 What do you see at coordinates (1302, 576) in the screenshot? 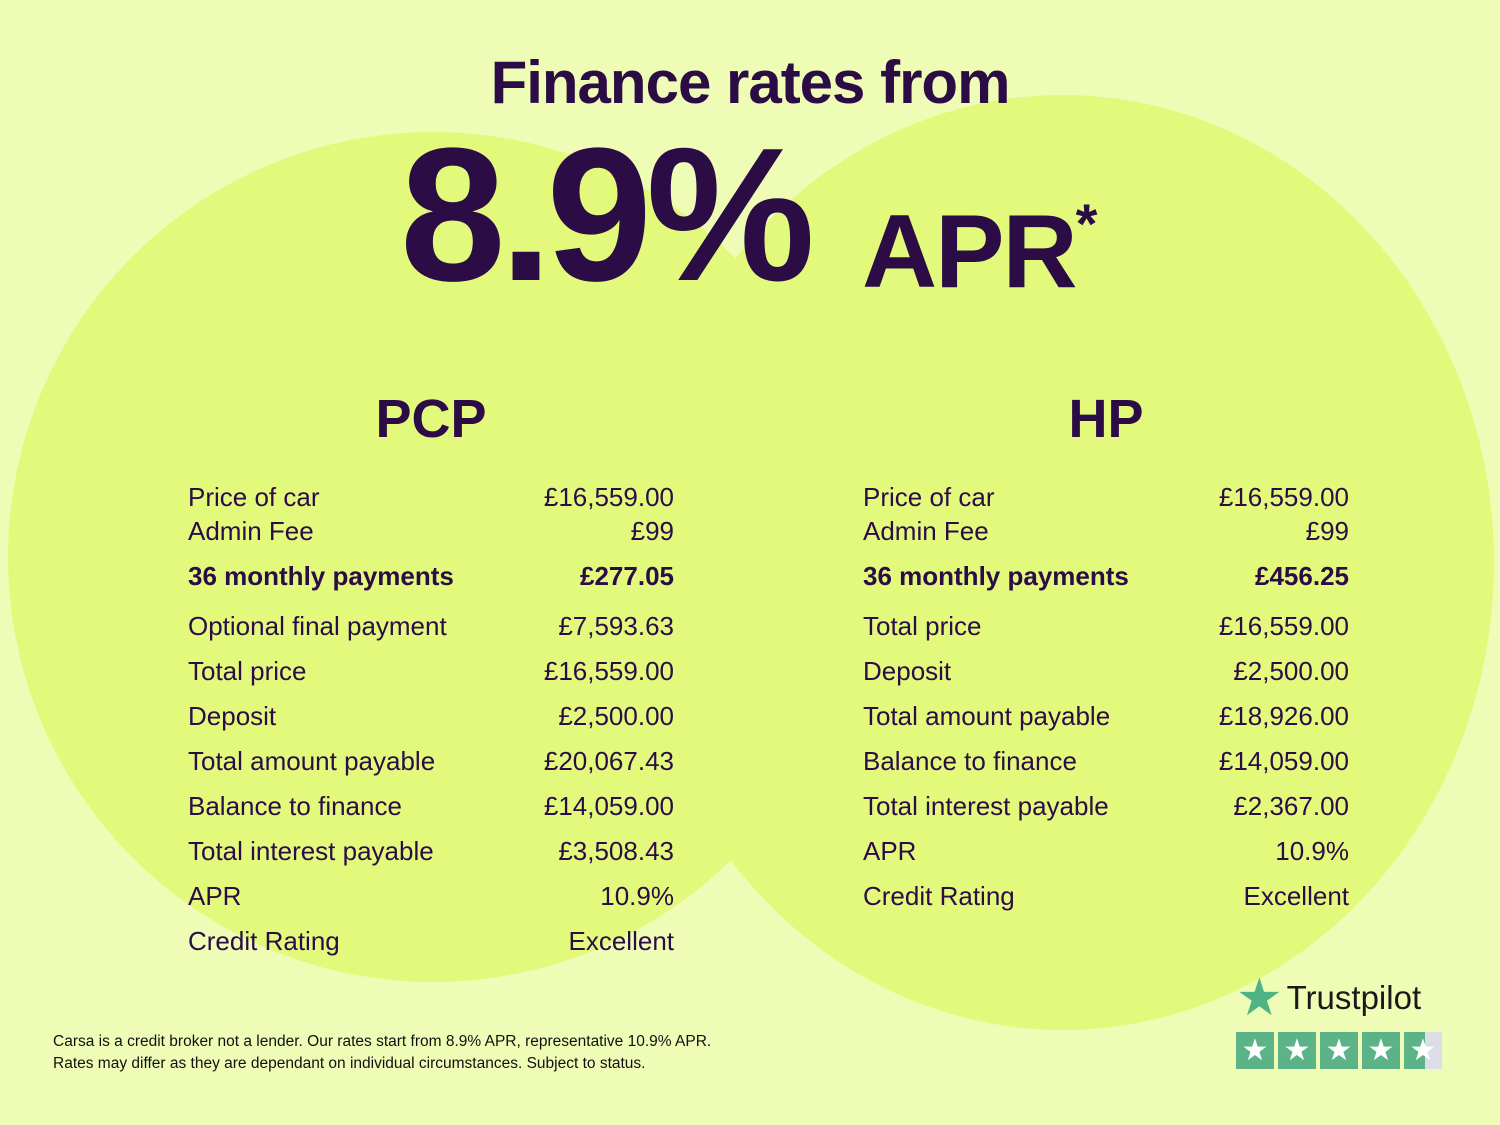
I see `row-value: £456.25` at bounding box center [1302, 576].